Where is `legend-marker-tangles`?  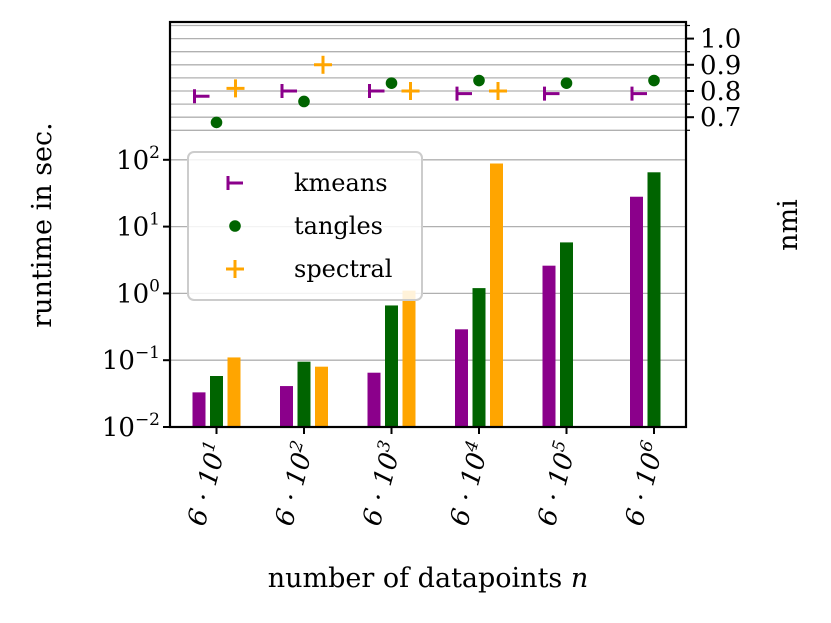 legend-marker-tangles is located at coordinates (235, 226).